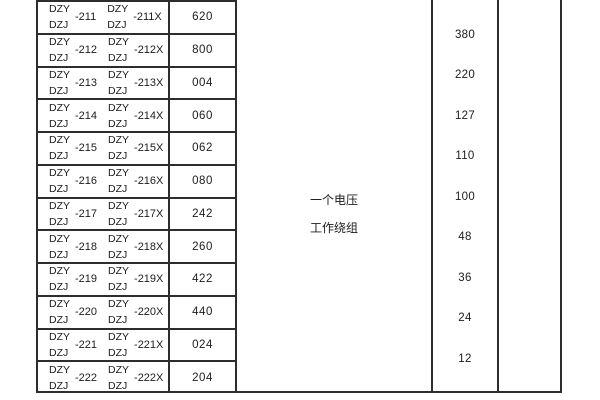 The image size is (600, 400). I want to click on voltage-value: 100, so click(465, 196).